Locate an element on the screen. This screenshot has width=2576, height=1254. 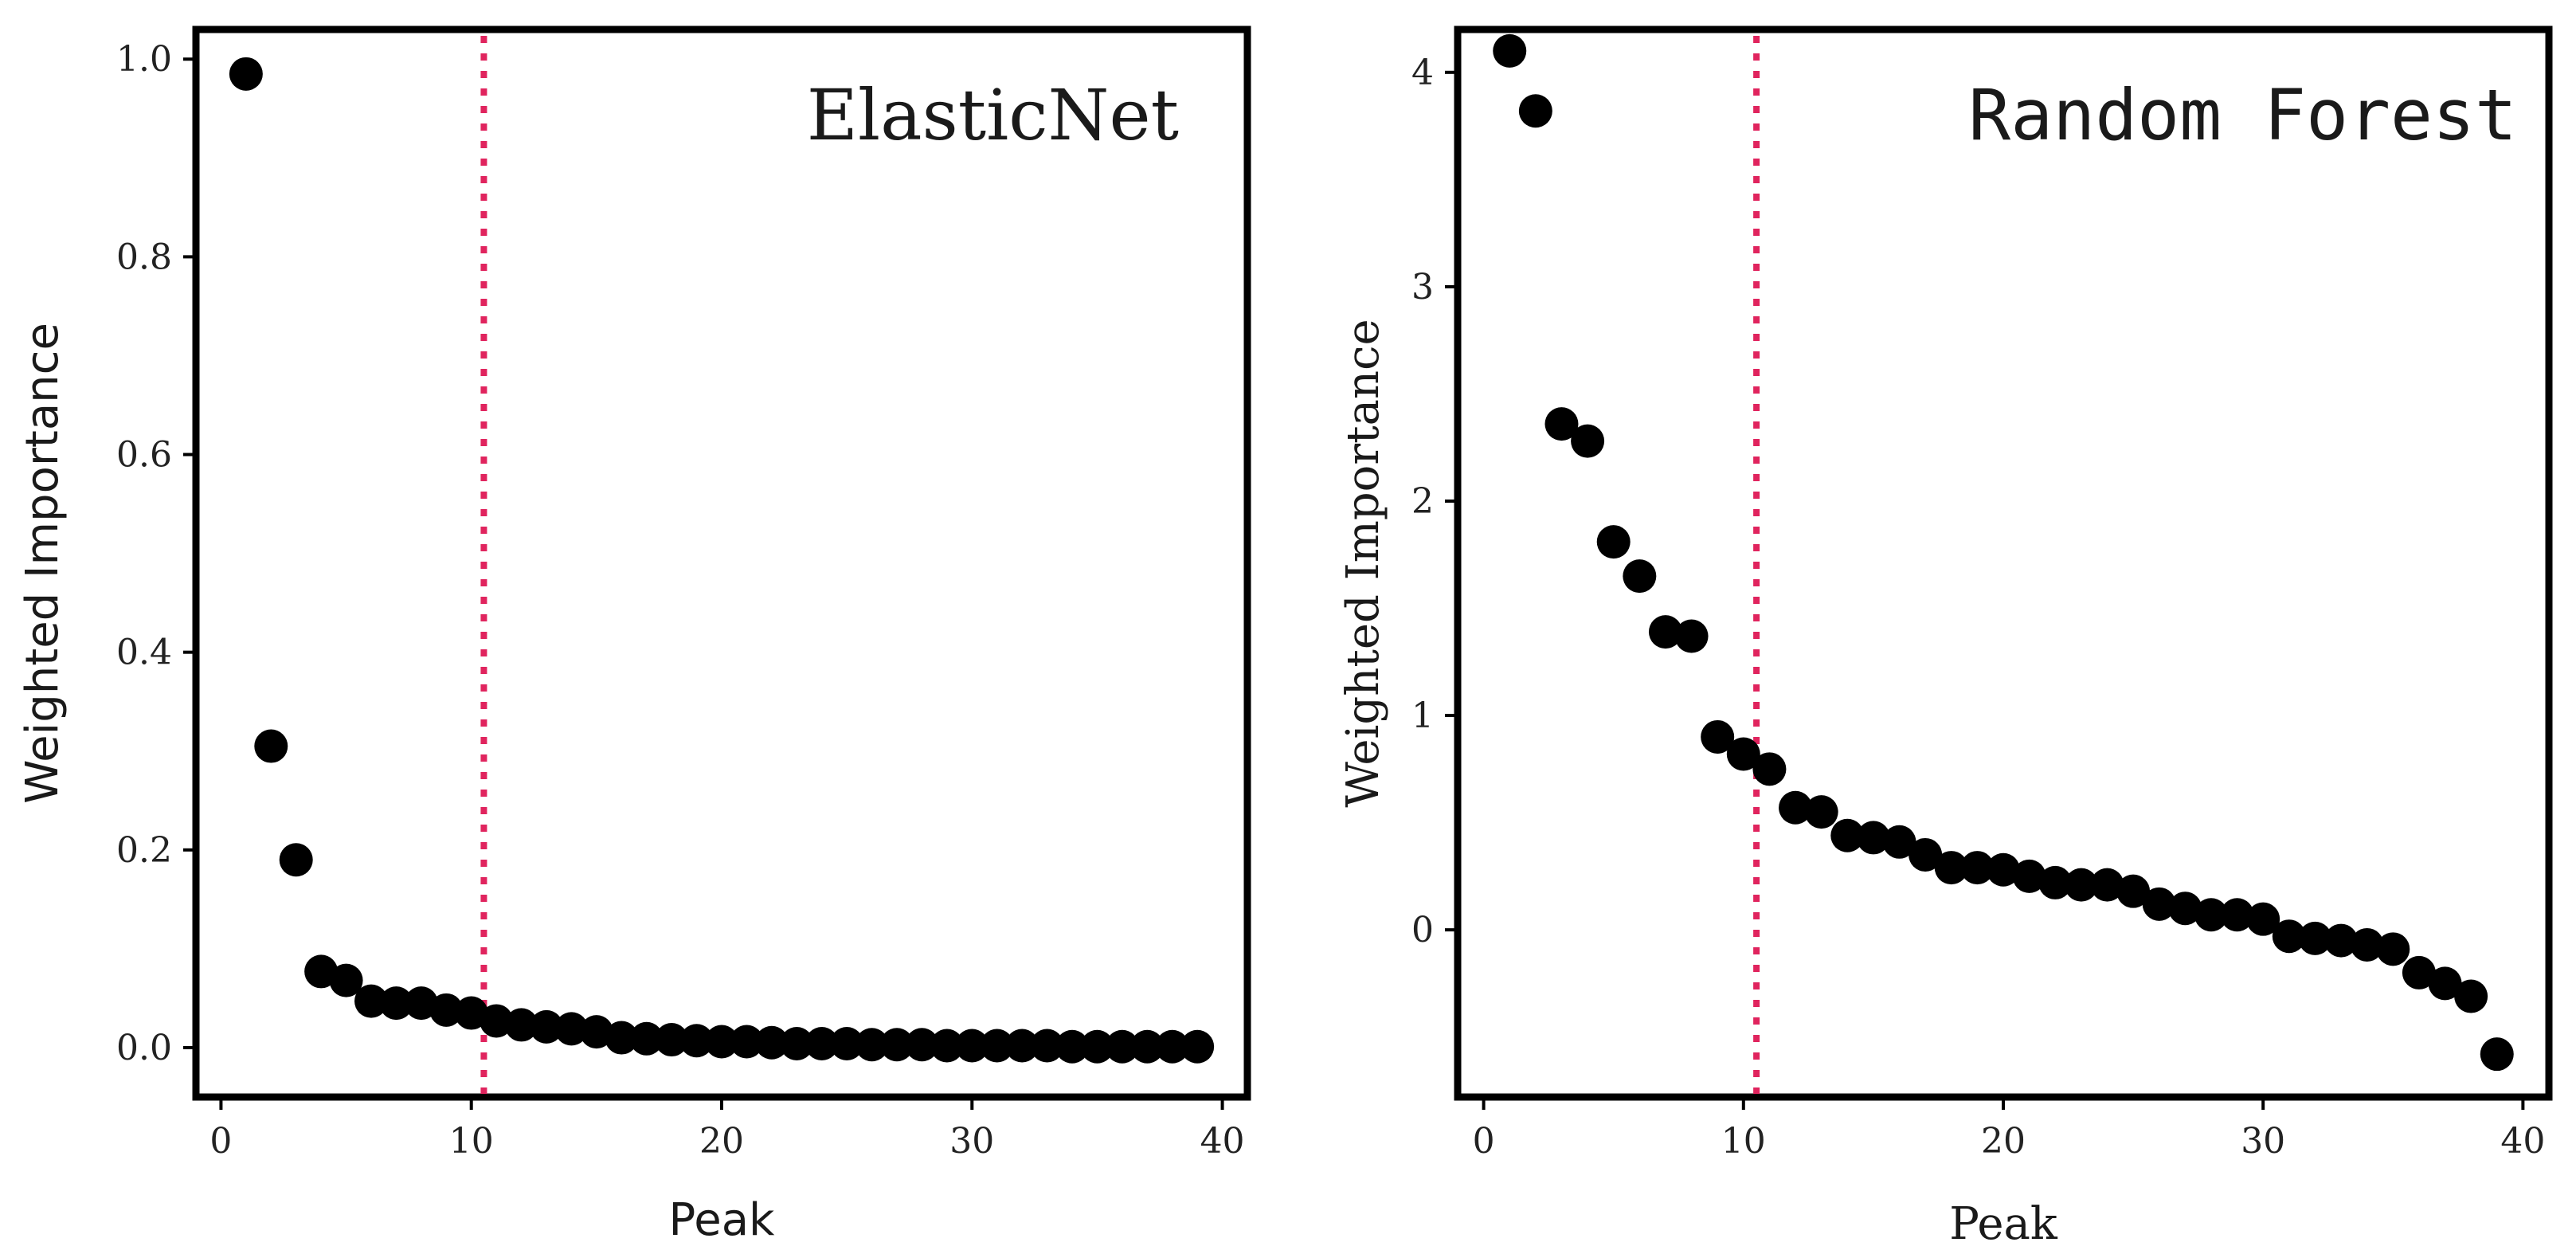
elasticnet-y-tick-label: 0.8 is located at coordinates (144, 257).